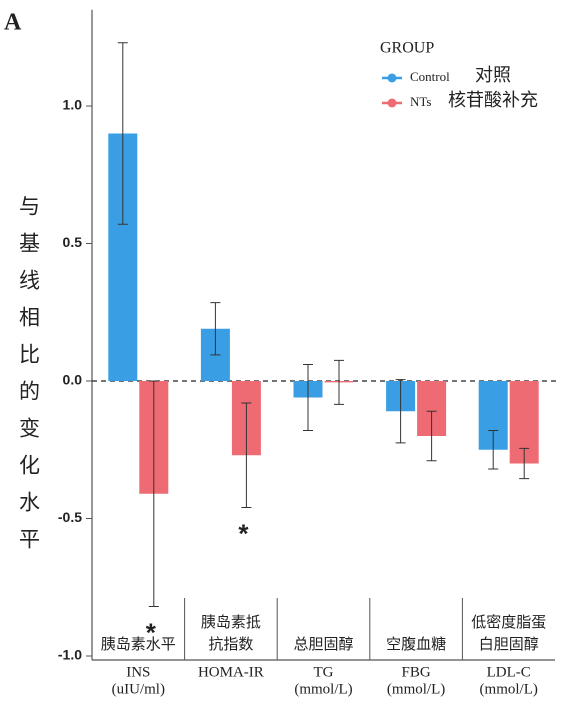 This screenshot has height=714, width=583. What do you see at coordinates (70, 517) in the screenshot?
I see `y-tick-label: -0.5` at bounding box center [70, 517].